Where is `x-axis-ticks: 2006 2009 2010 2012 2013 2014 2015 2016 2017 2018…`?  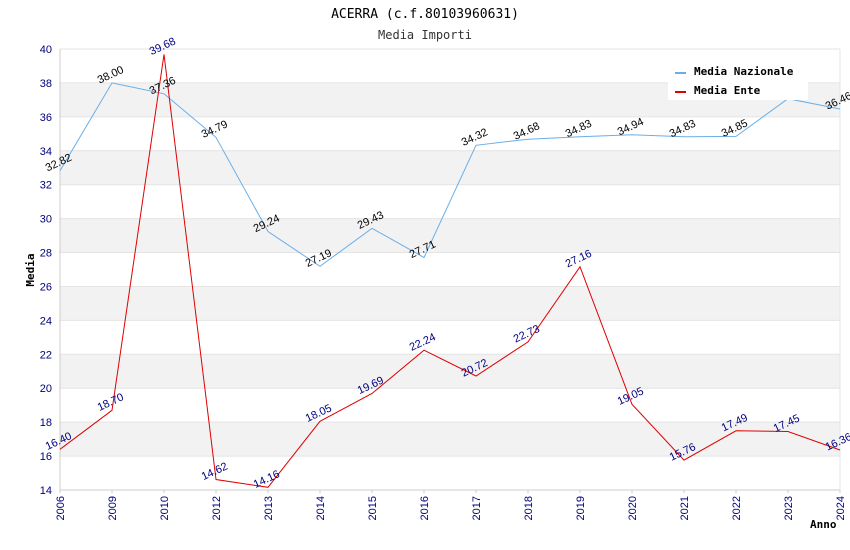
x-axis-ticks: 2006 2009 2010 2012 2013 2014 2015 2016 2017 2018… is located at coordinates (451, 505).